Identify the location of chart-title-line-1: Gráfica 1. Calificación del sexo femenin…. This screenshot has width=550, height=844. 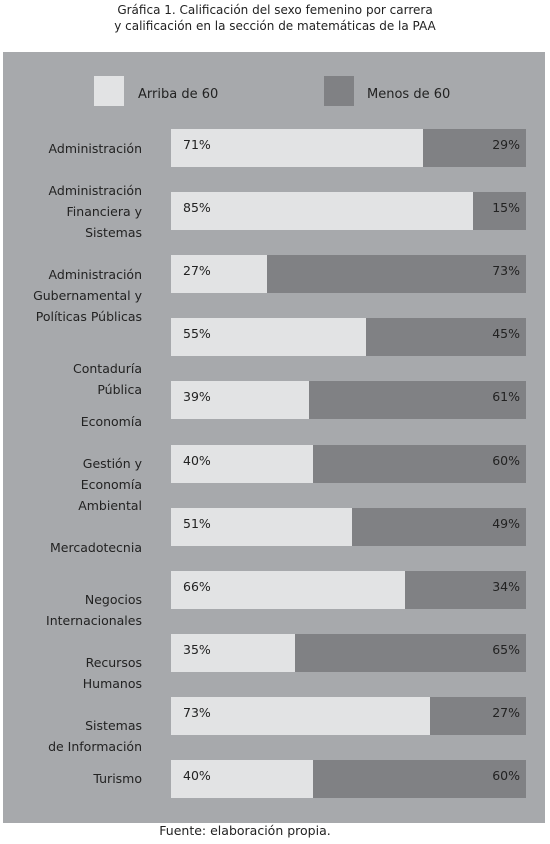
(275, 10).